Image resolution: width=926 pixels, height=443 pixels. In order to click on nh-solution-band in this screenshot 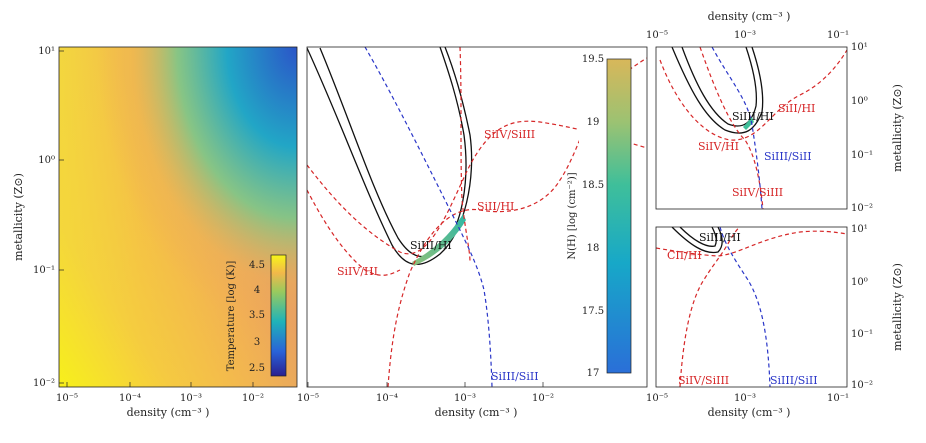, I will do `click(439, 240)`.